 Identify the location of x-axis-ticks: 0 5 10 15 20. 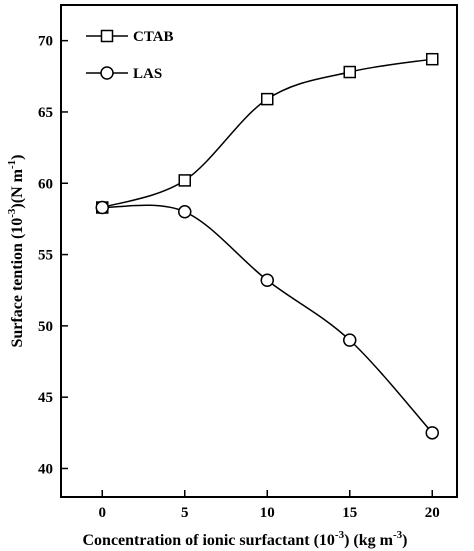
(269, 505).